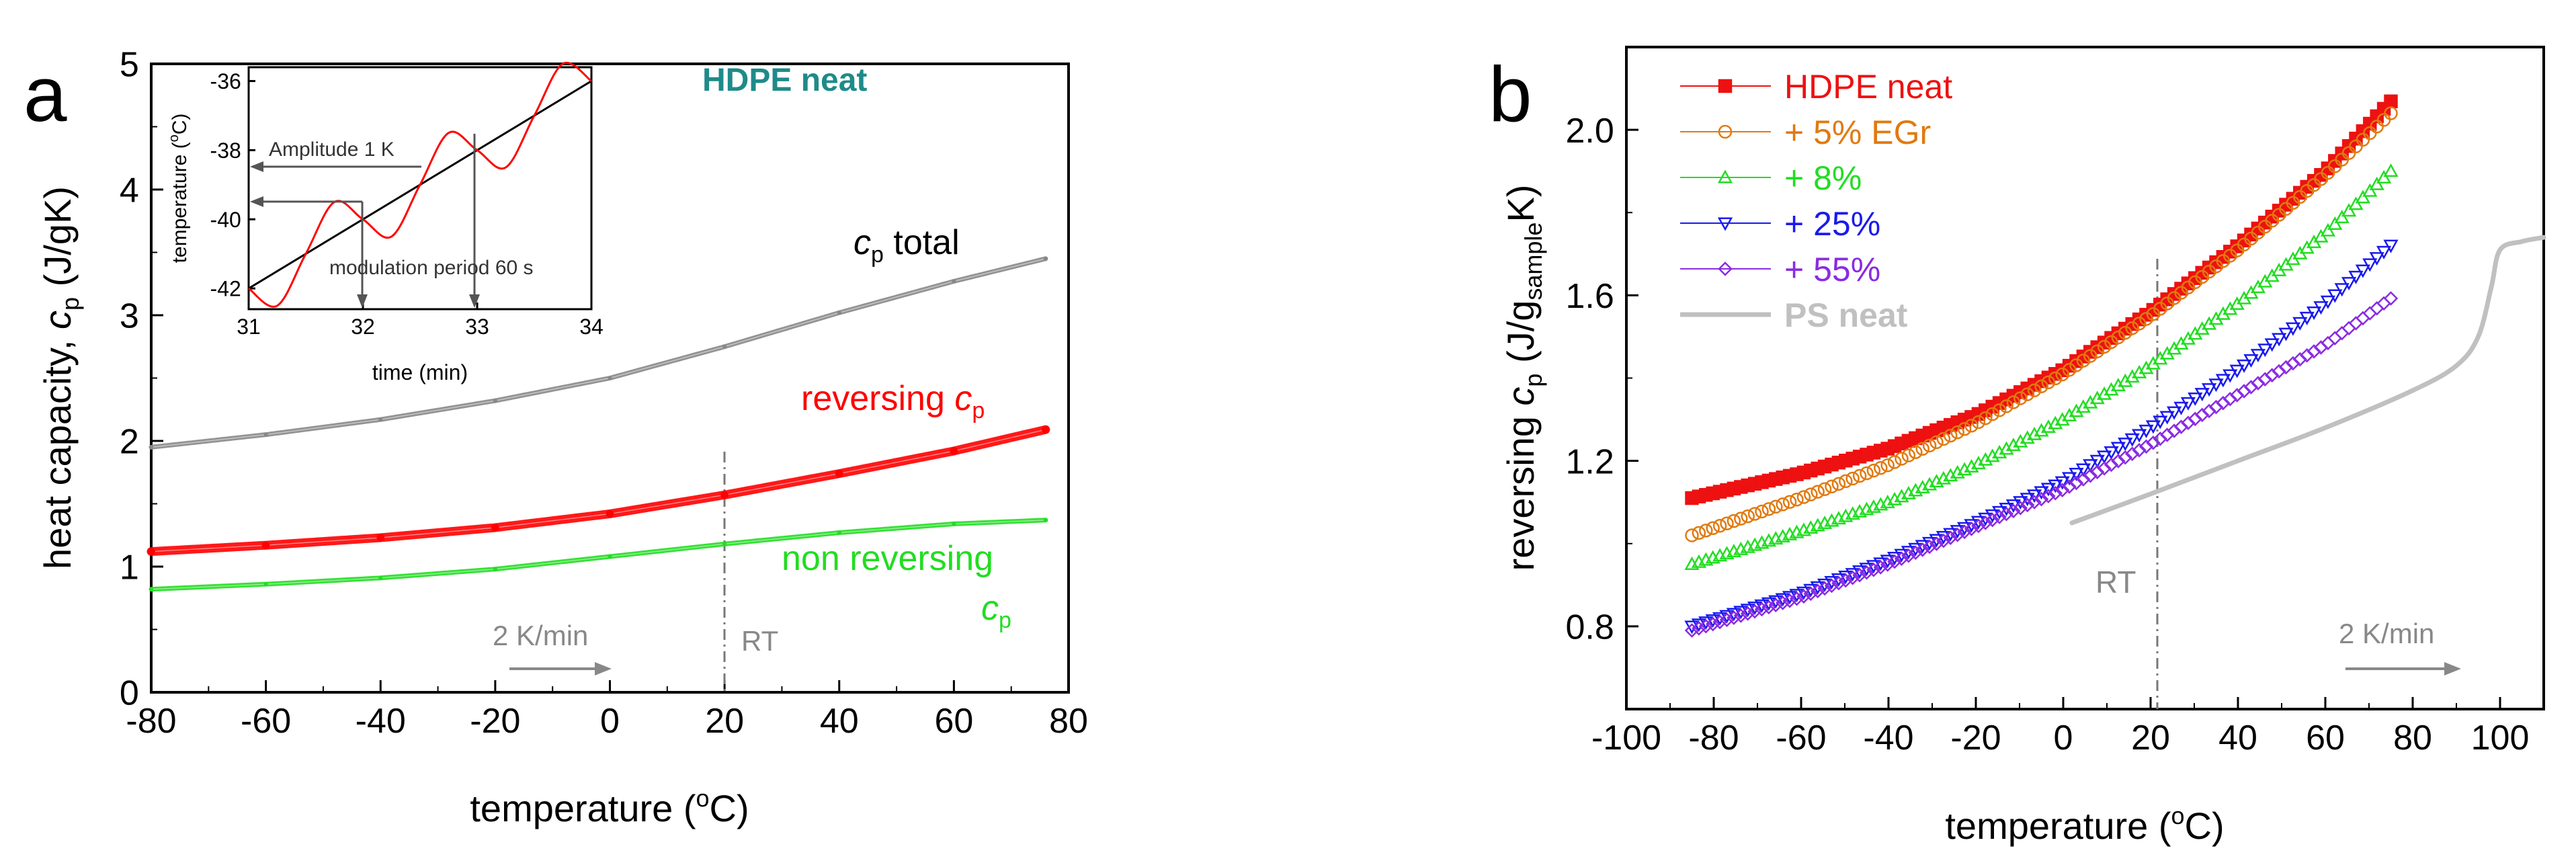  What do you see at coordinates (703, 798) in the screenshot?
I see `panel-a-xlabel-sup: o` at bounding box center [703, 798].